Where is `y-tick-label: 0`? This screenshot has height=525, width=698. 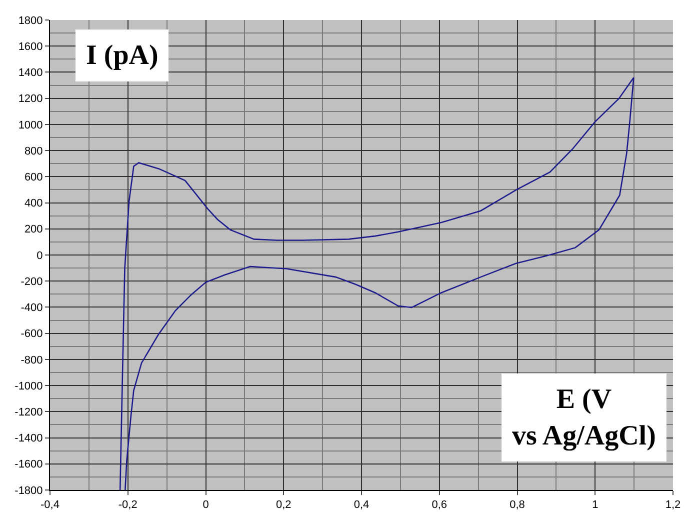 y-tick-label: 0 is located at coordinates (39, 256).